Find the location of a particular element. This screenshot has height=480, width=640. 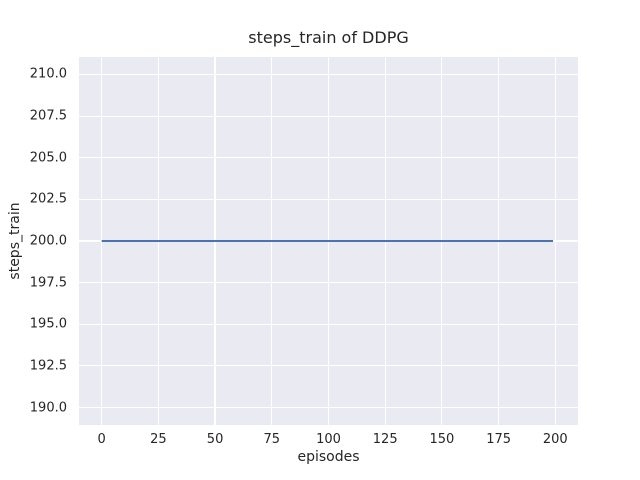

y-tick-label: 207.5 is located at coordinates (48, 116).